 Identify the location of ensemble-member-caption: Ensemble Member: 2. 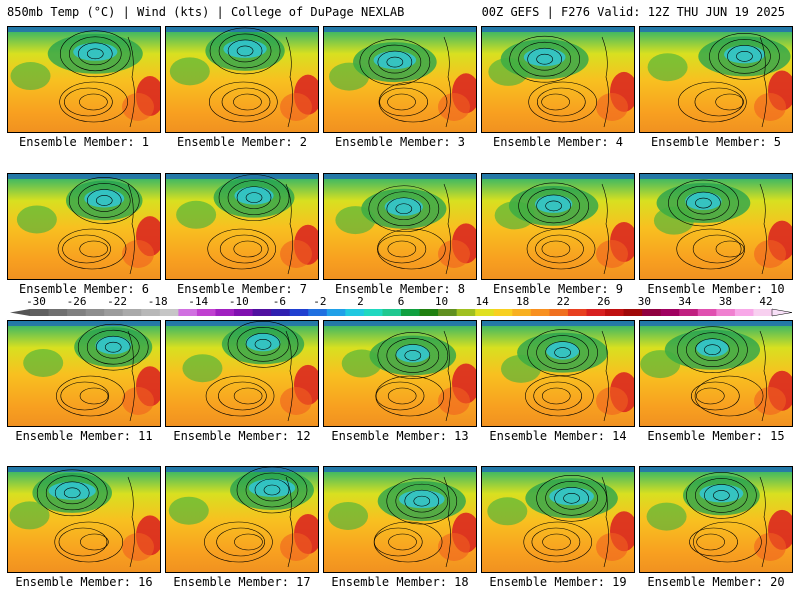
(242, 142).